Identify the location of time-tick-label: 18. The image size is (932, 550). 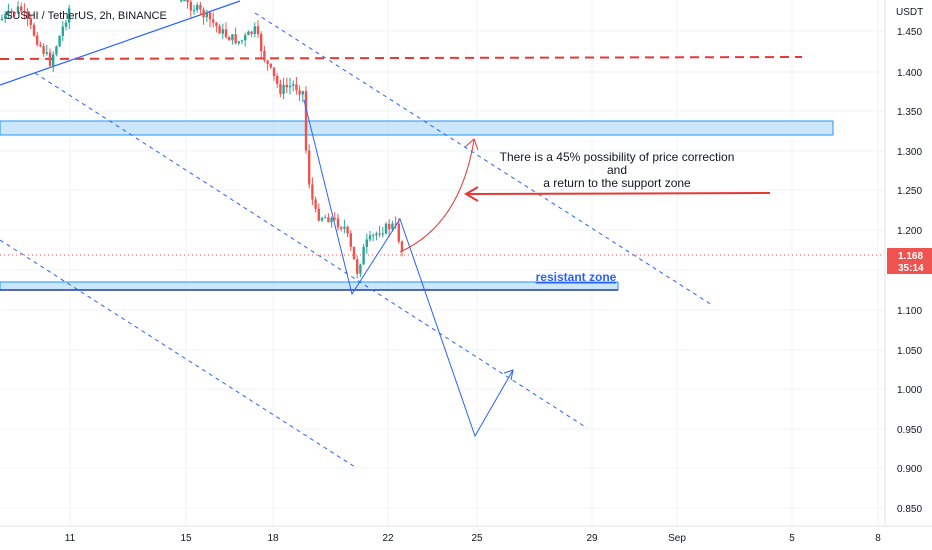
(273, 538).